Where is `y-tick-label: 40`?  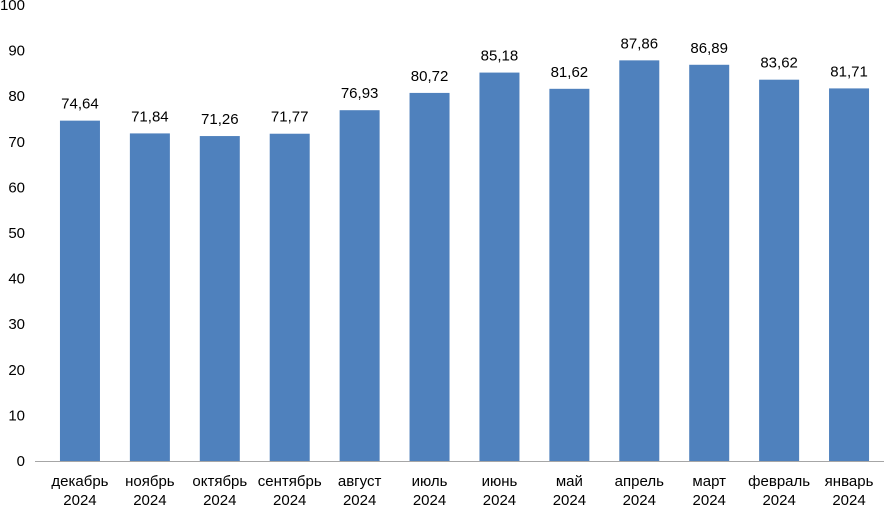 y-tick-label: 40 is located at coordinates (16, 279).